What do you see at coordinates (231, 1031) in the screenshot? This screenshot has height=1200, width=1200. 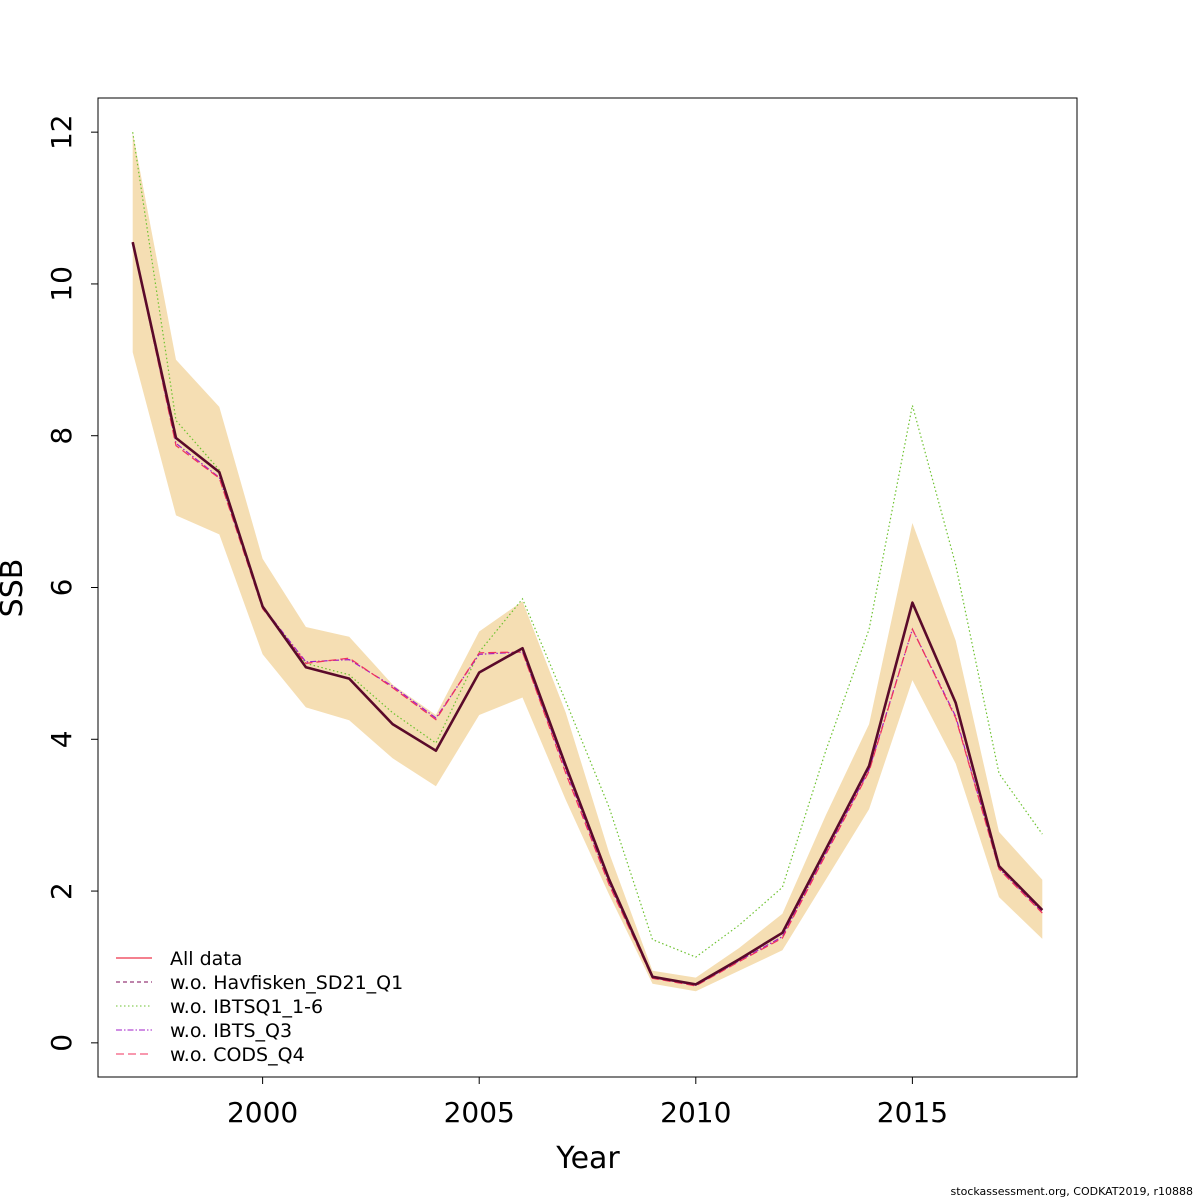 I see `legend-label: w.o. IBTS_Q3` at bounding box center [231, 1031].